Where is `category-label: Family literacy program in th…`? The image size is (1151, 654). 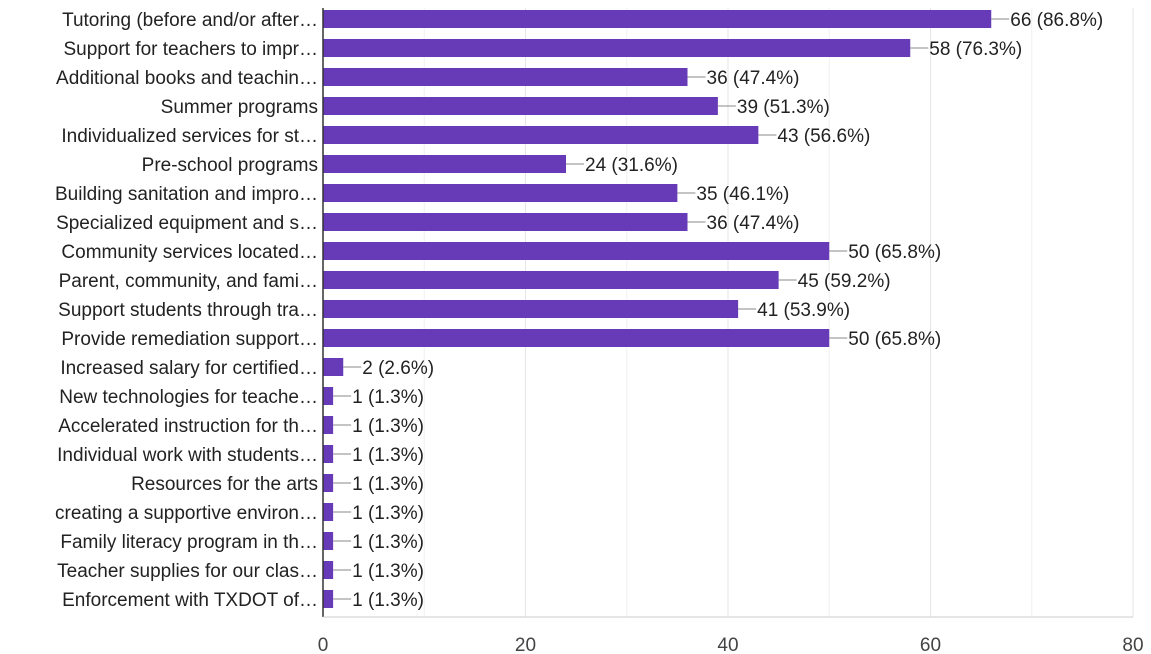
category-label: Family literacy program in th… is located at coordinates (189, 542).